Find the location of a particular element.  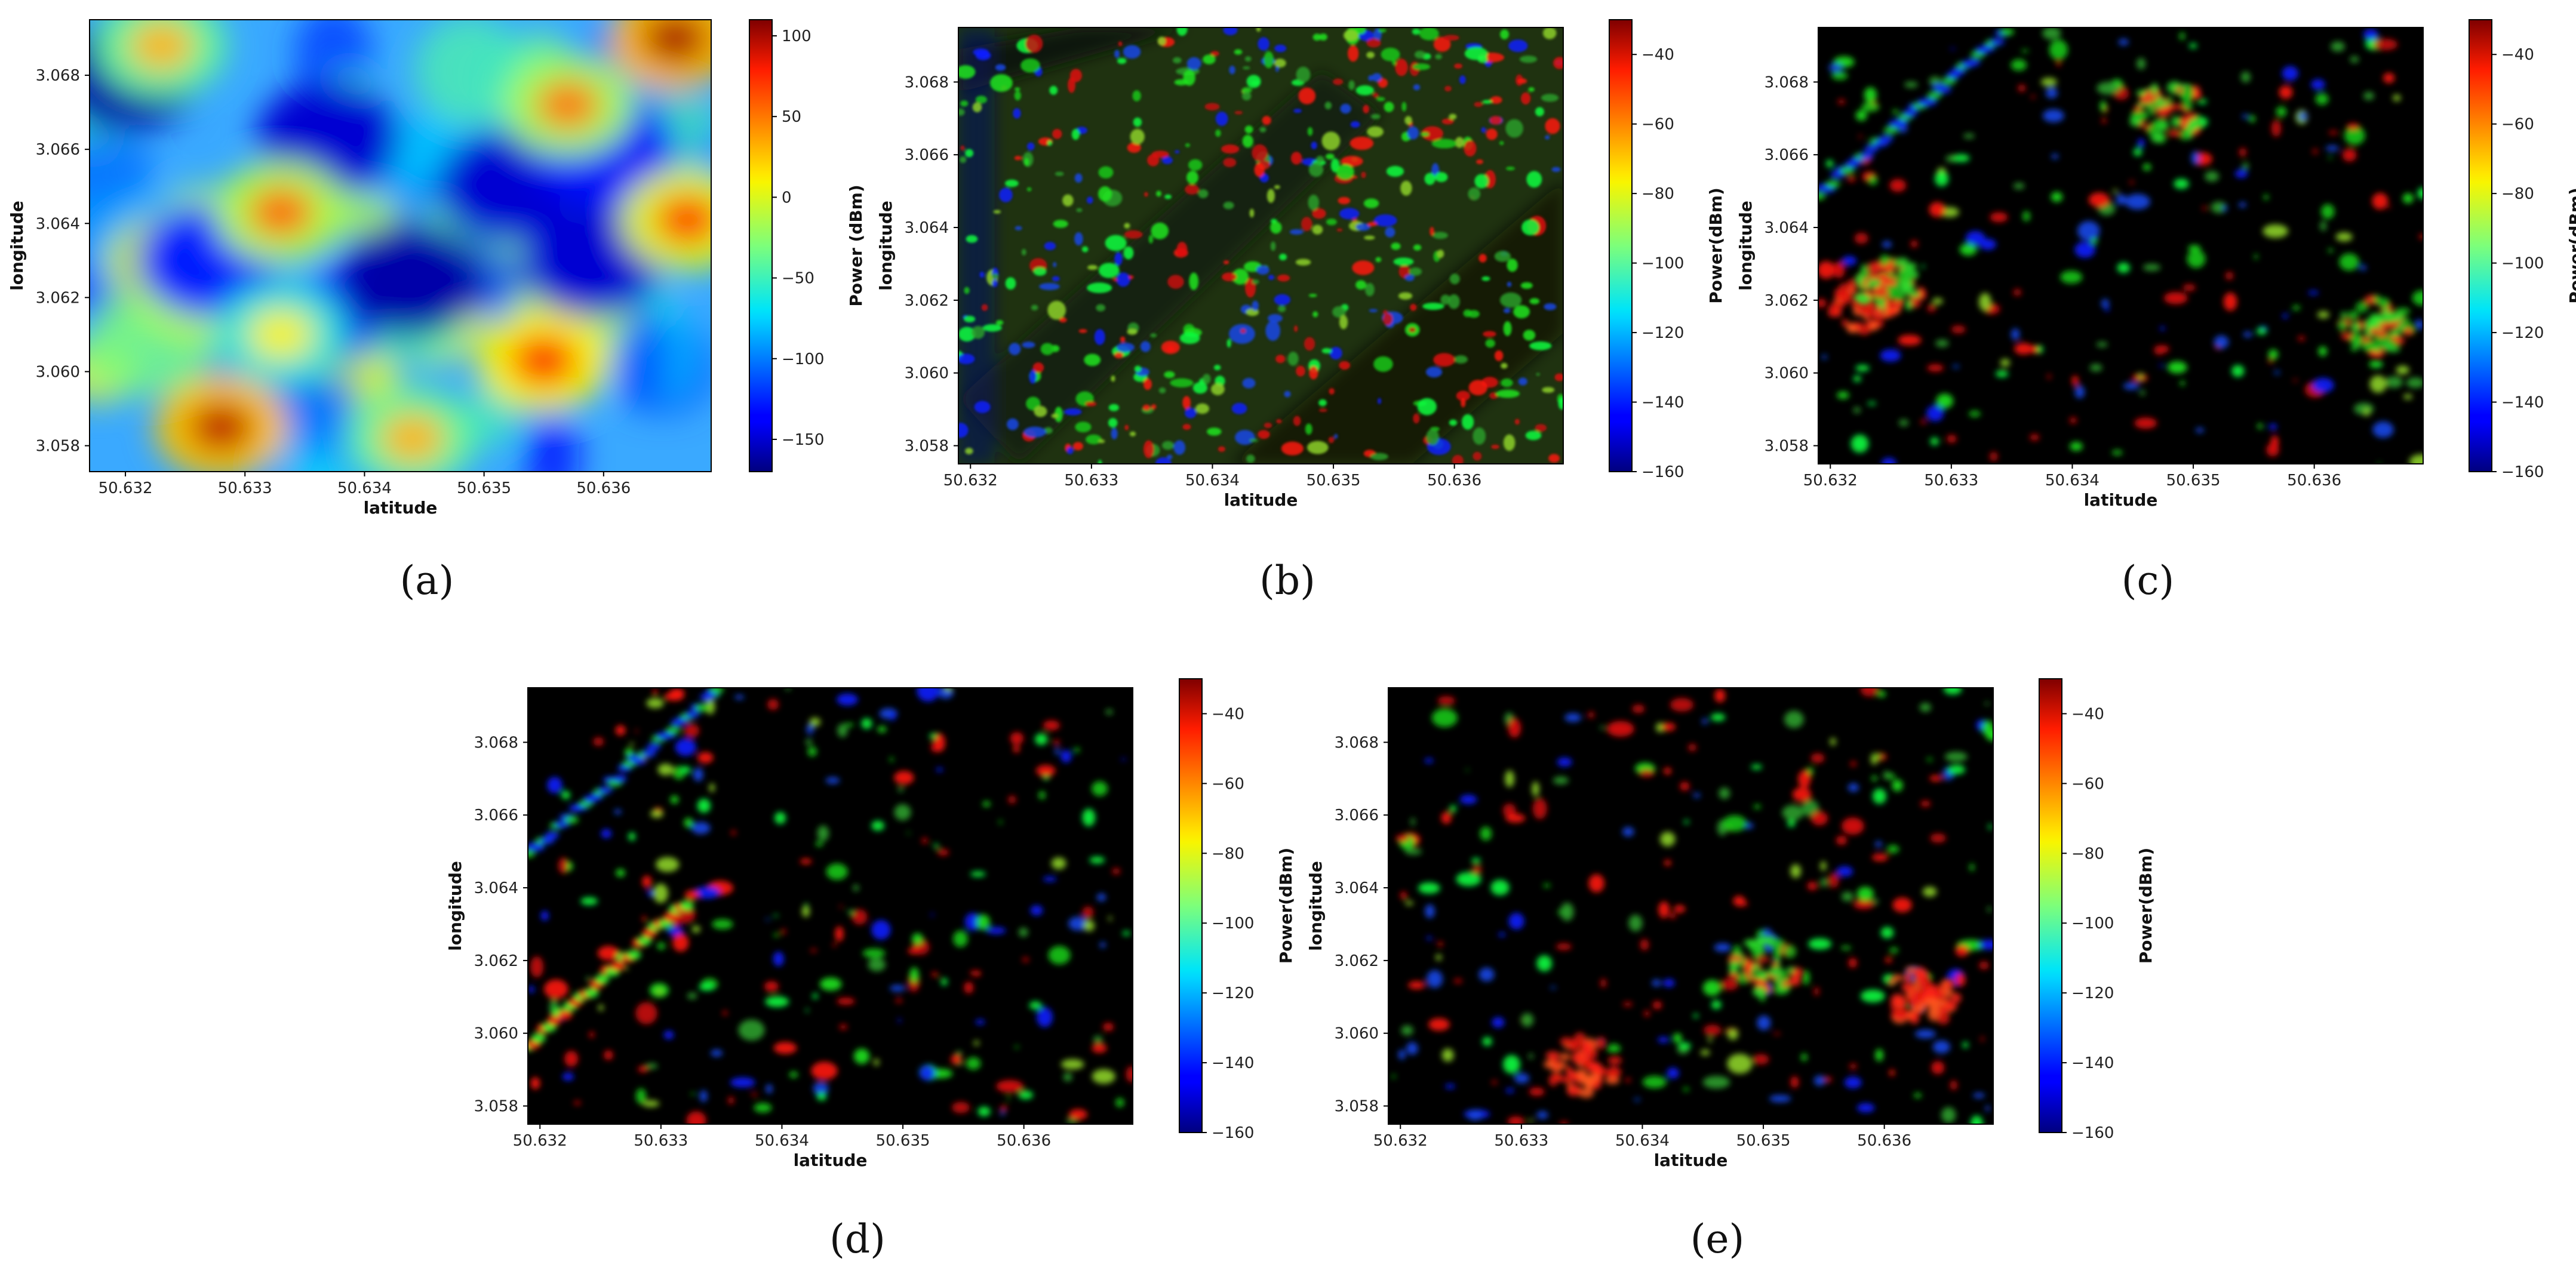

heatmap-hotspot is located at coordinates (412, 438).